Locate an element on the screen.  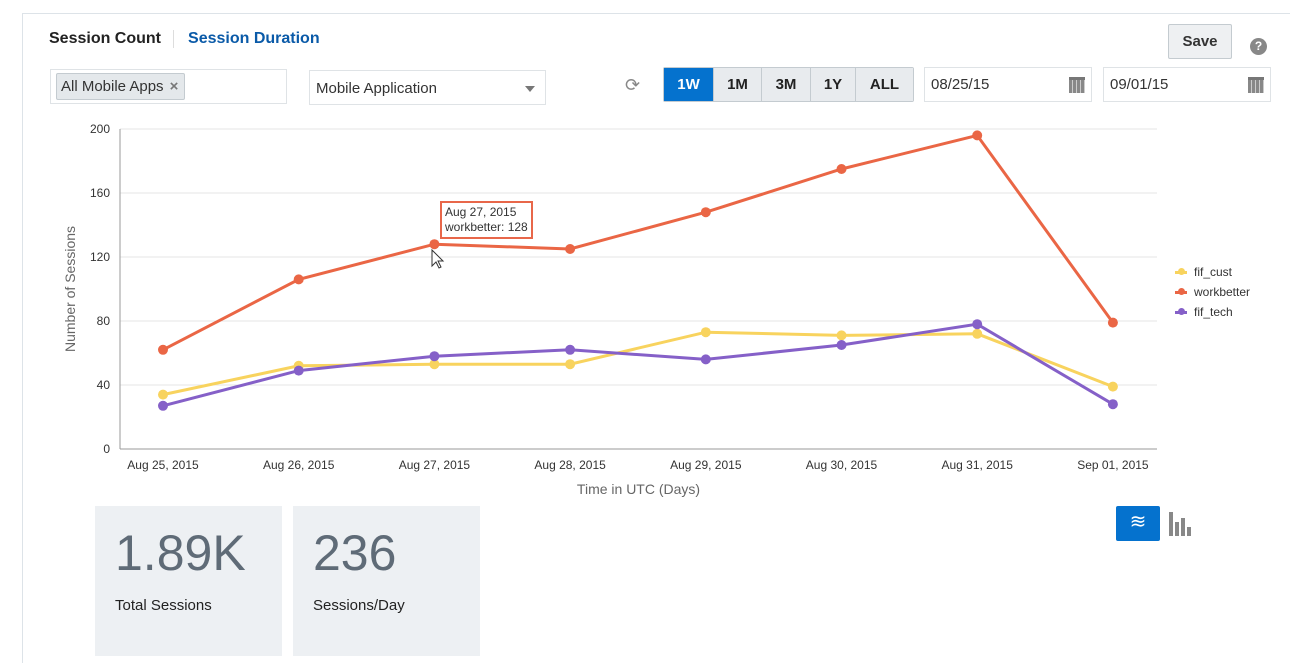
legend-item: workbetter is located at coordinates (1212, 292).